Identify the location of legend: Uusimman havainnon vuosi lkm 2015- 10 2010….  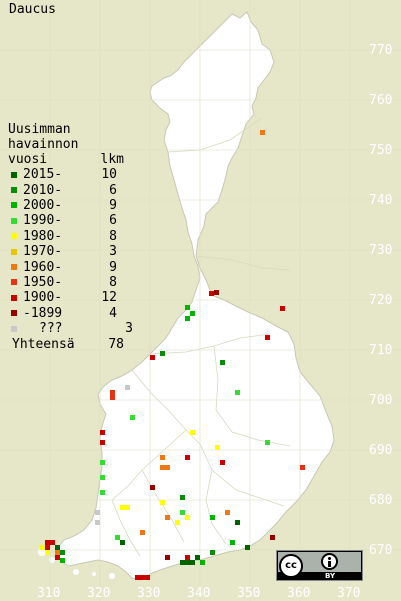
(74, 237).